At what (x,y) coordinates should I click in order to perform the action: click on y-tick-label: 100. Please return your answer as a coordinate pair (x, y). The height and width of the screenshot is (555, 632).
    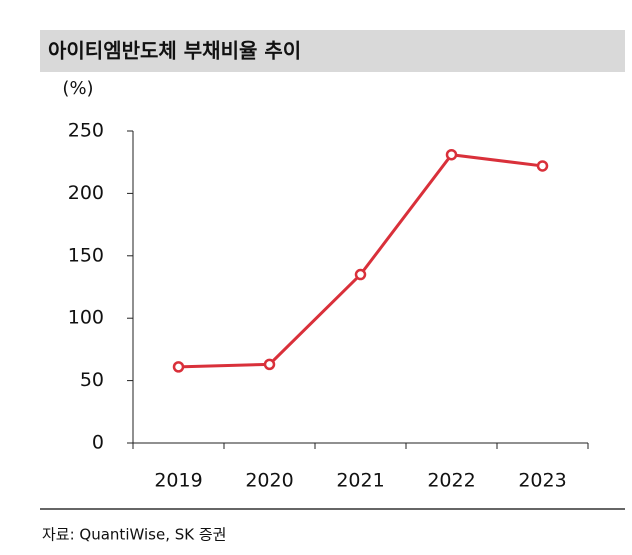
    Looking at the image, I should click on (86, 318).